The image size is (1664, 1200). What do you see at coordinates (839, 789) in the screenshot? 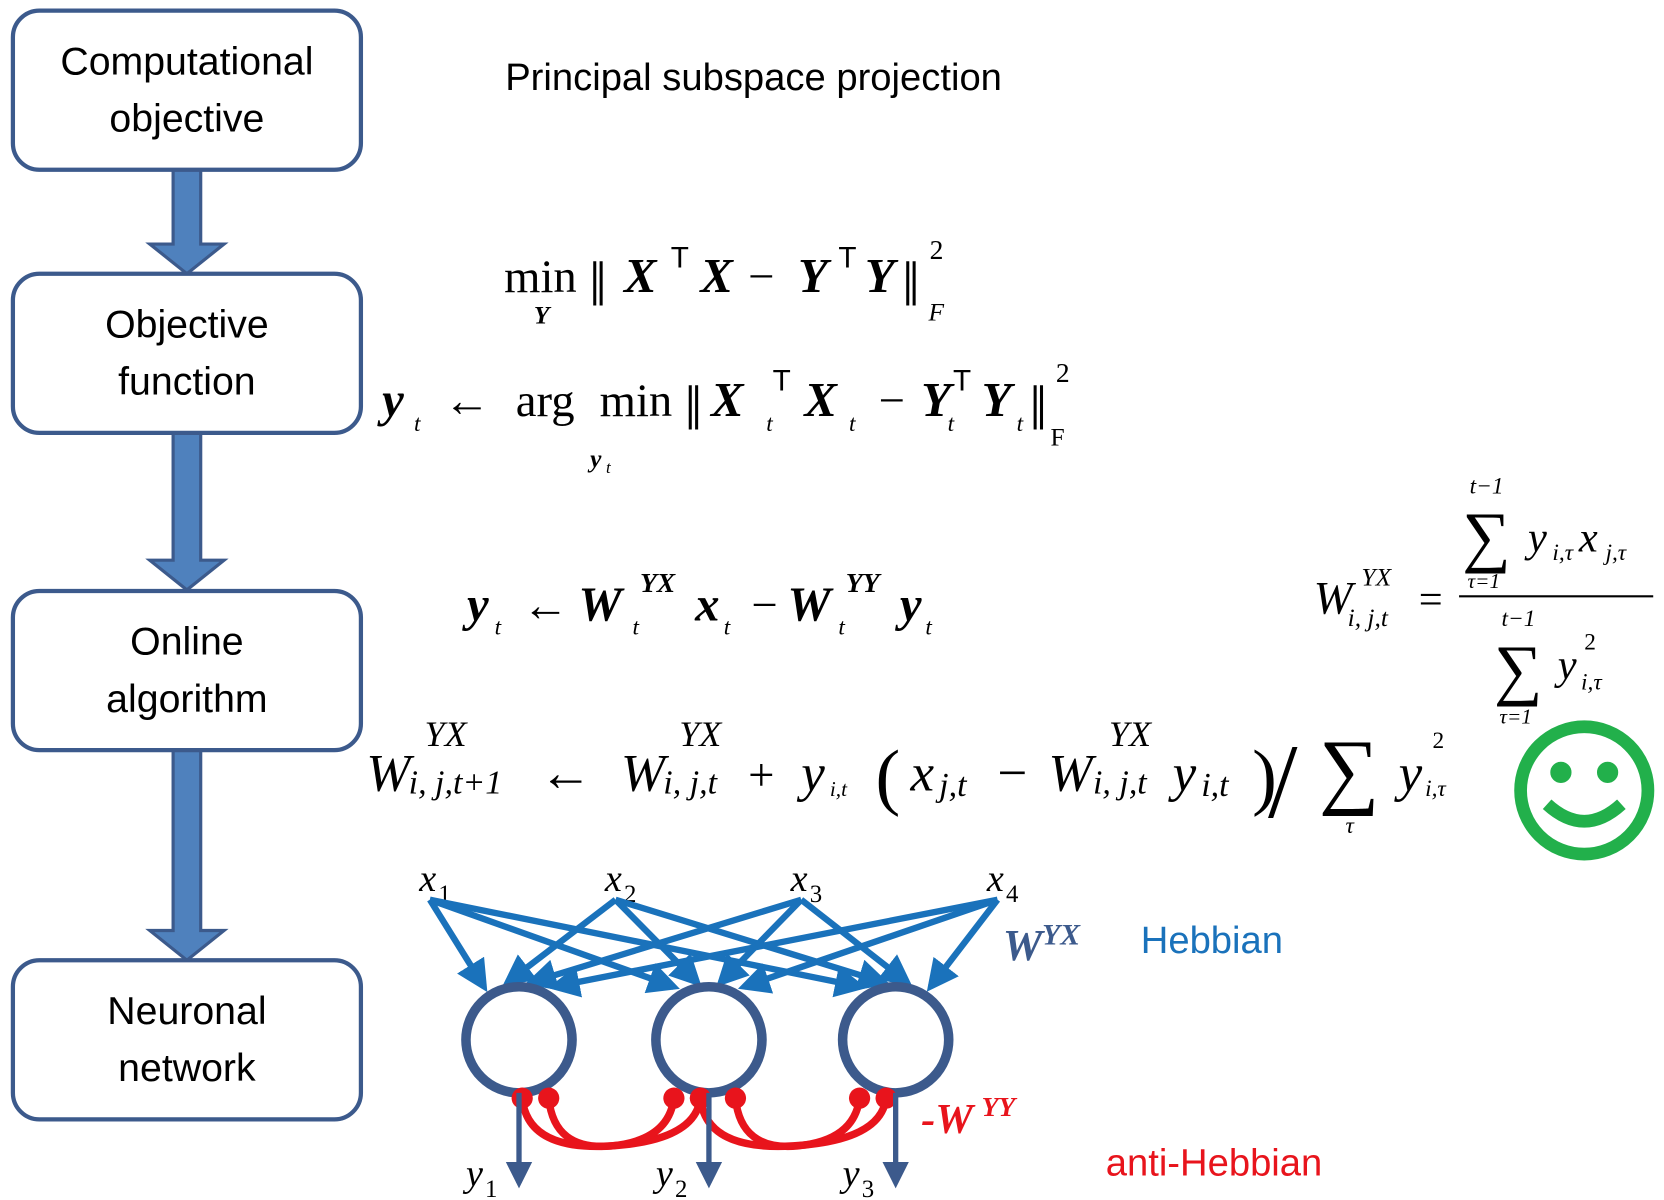
I see `equation-part: i,t` at bounding box center [839, 789].